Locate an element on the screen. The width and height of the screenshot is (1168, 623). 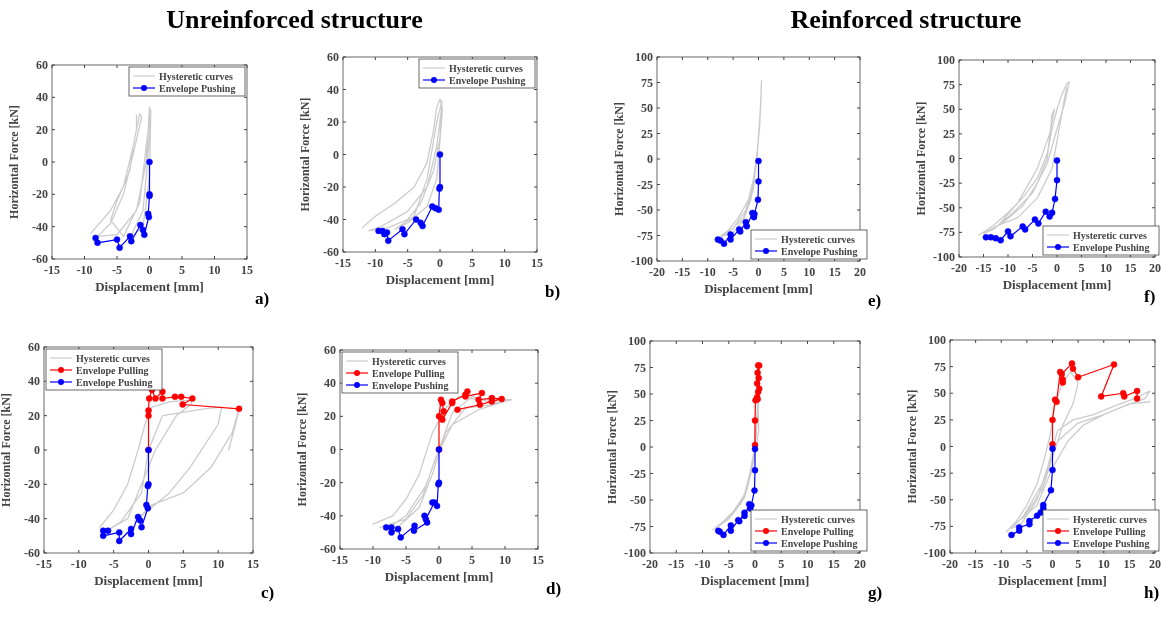
text: b) is located at coordinates (553, 291).